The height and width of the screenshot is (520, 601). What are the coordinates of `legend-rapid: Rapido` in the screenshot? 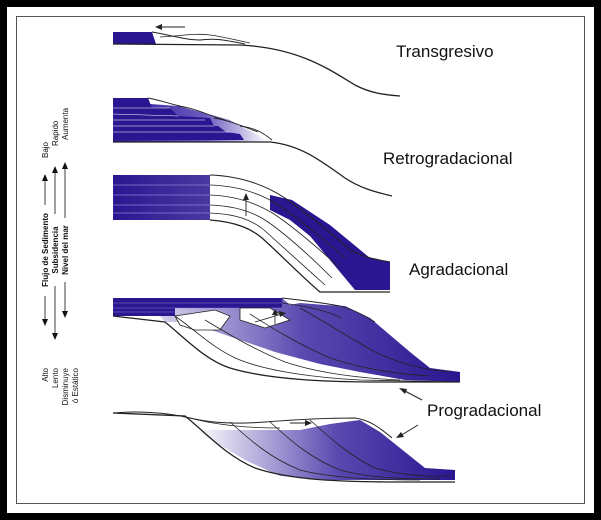 It's located at (55, 133).